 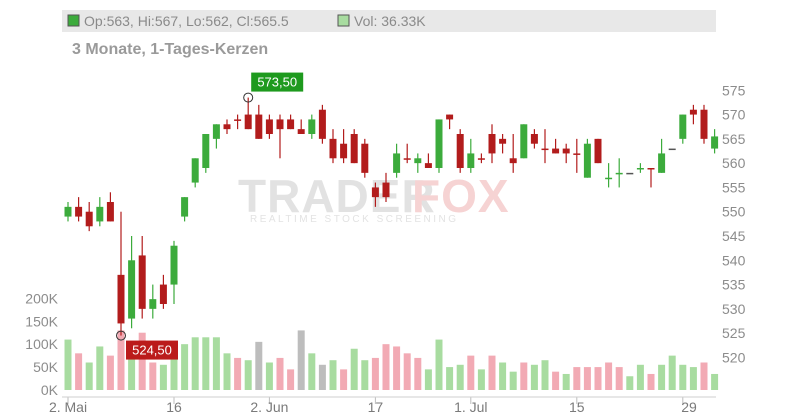 What do you see at coordinates (186, 21) in the screenshot?
I see `legend-ohlc-text: Op:563, Hi:567, Lo:562, Cl:565.5` at bounding box center [186, 21].